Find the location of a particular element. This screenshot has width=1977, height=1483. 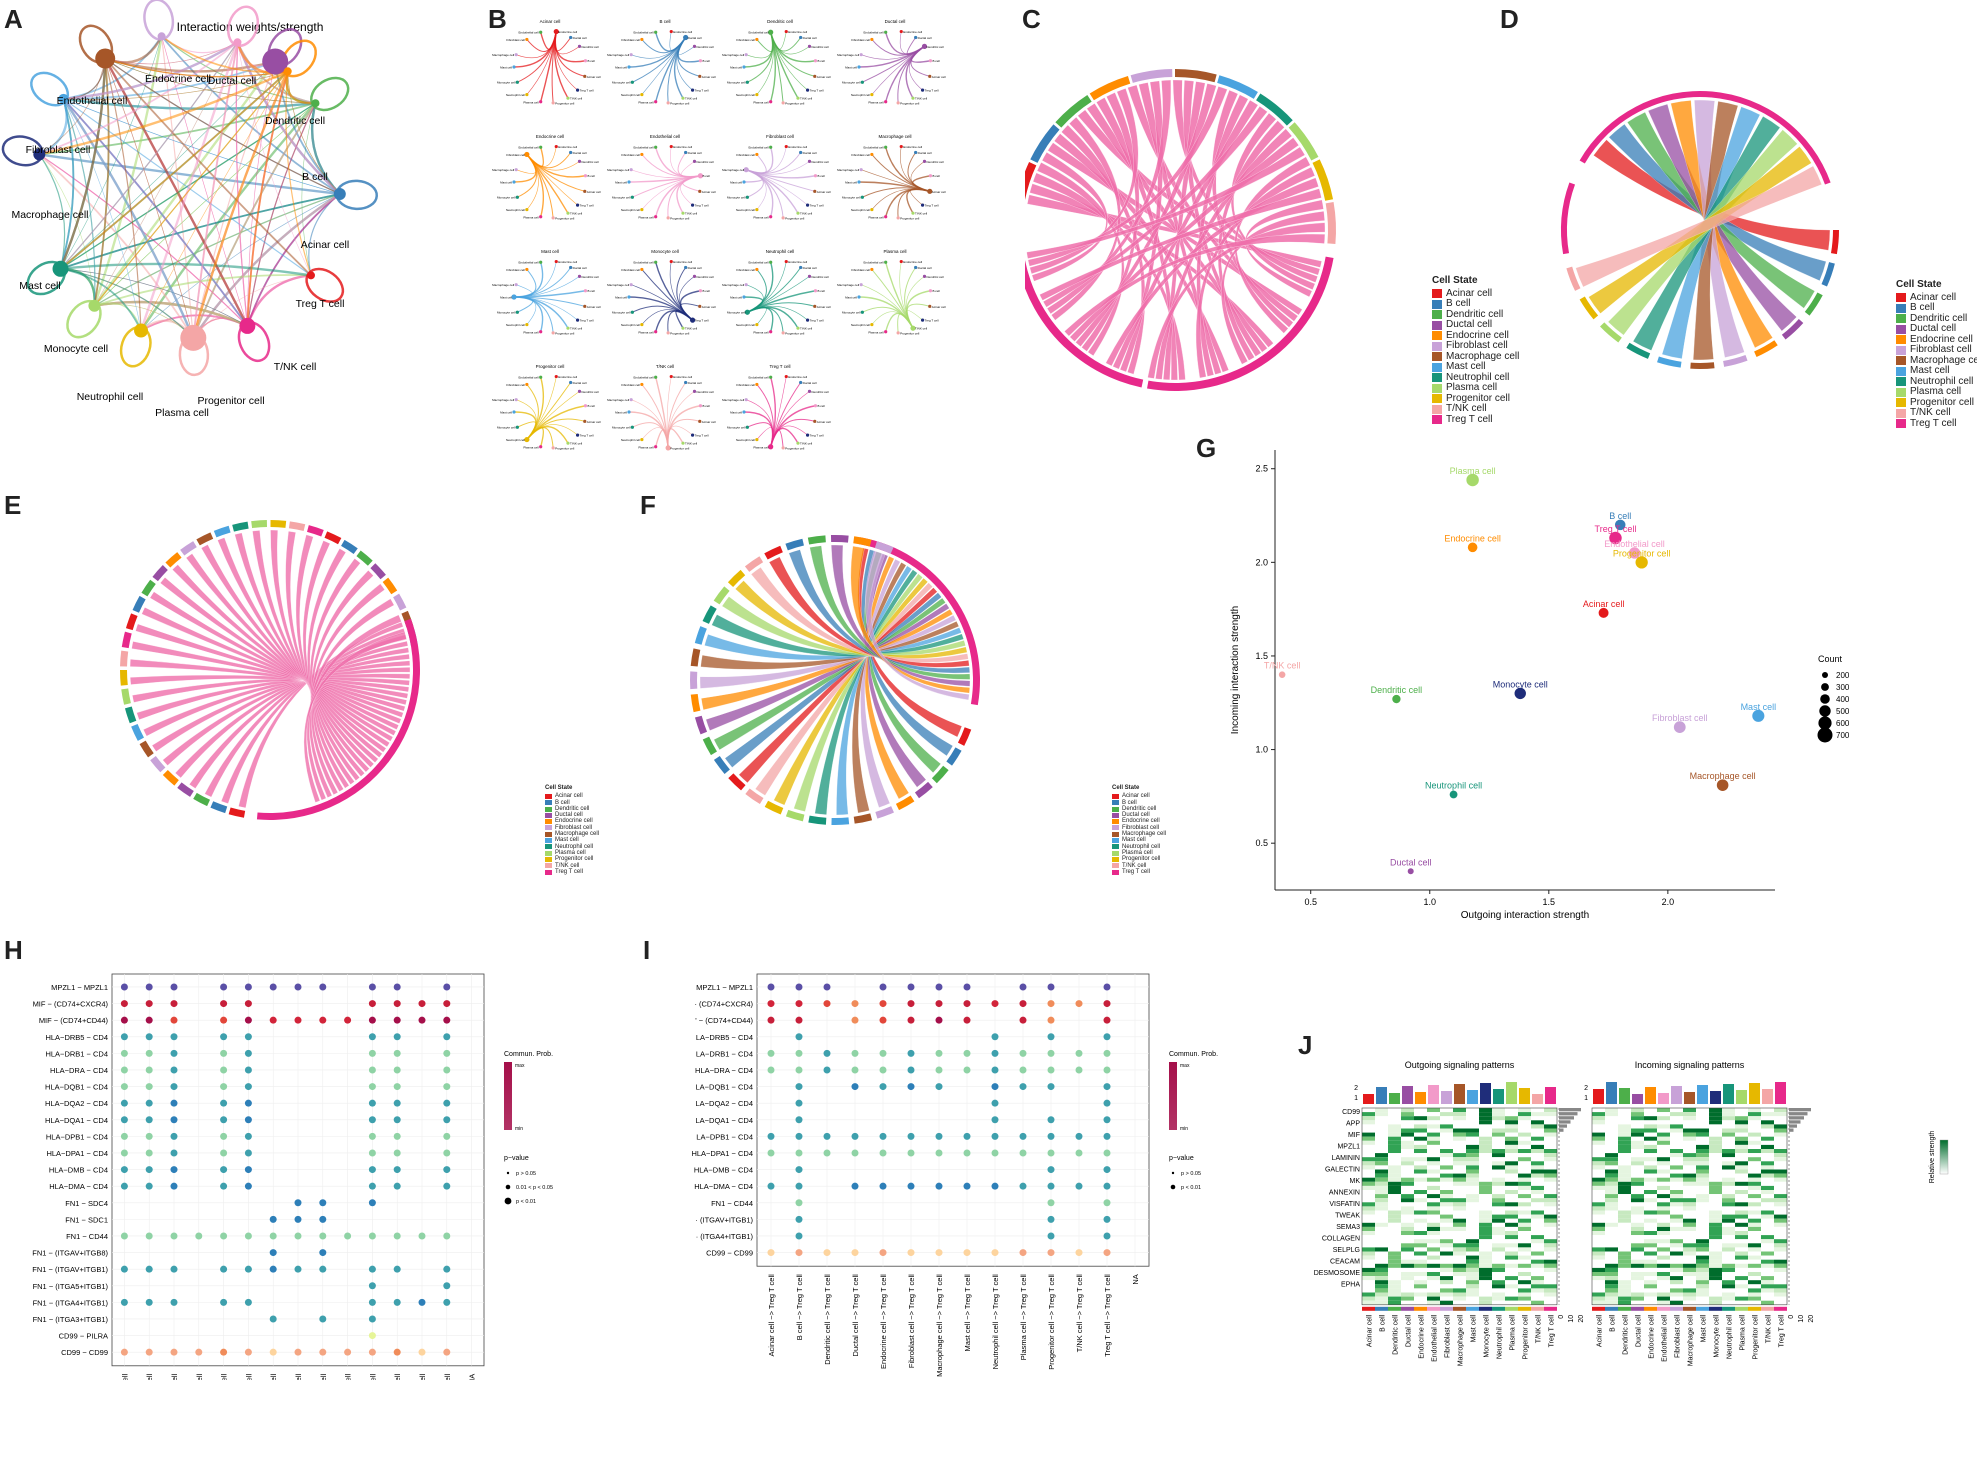

legend-item: Acinar cell is located at coordinates (572, 796).